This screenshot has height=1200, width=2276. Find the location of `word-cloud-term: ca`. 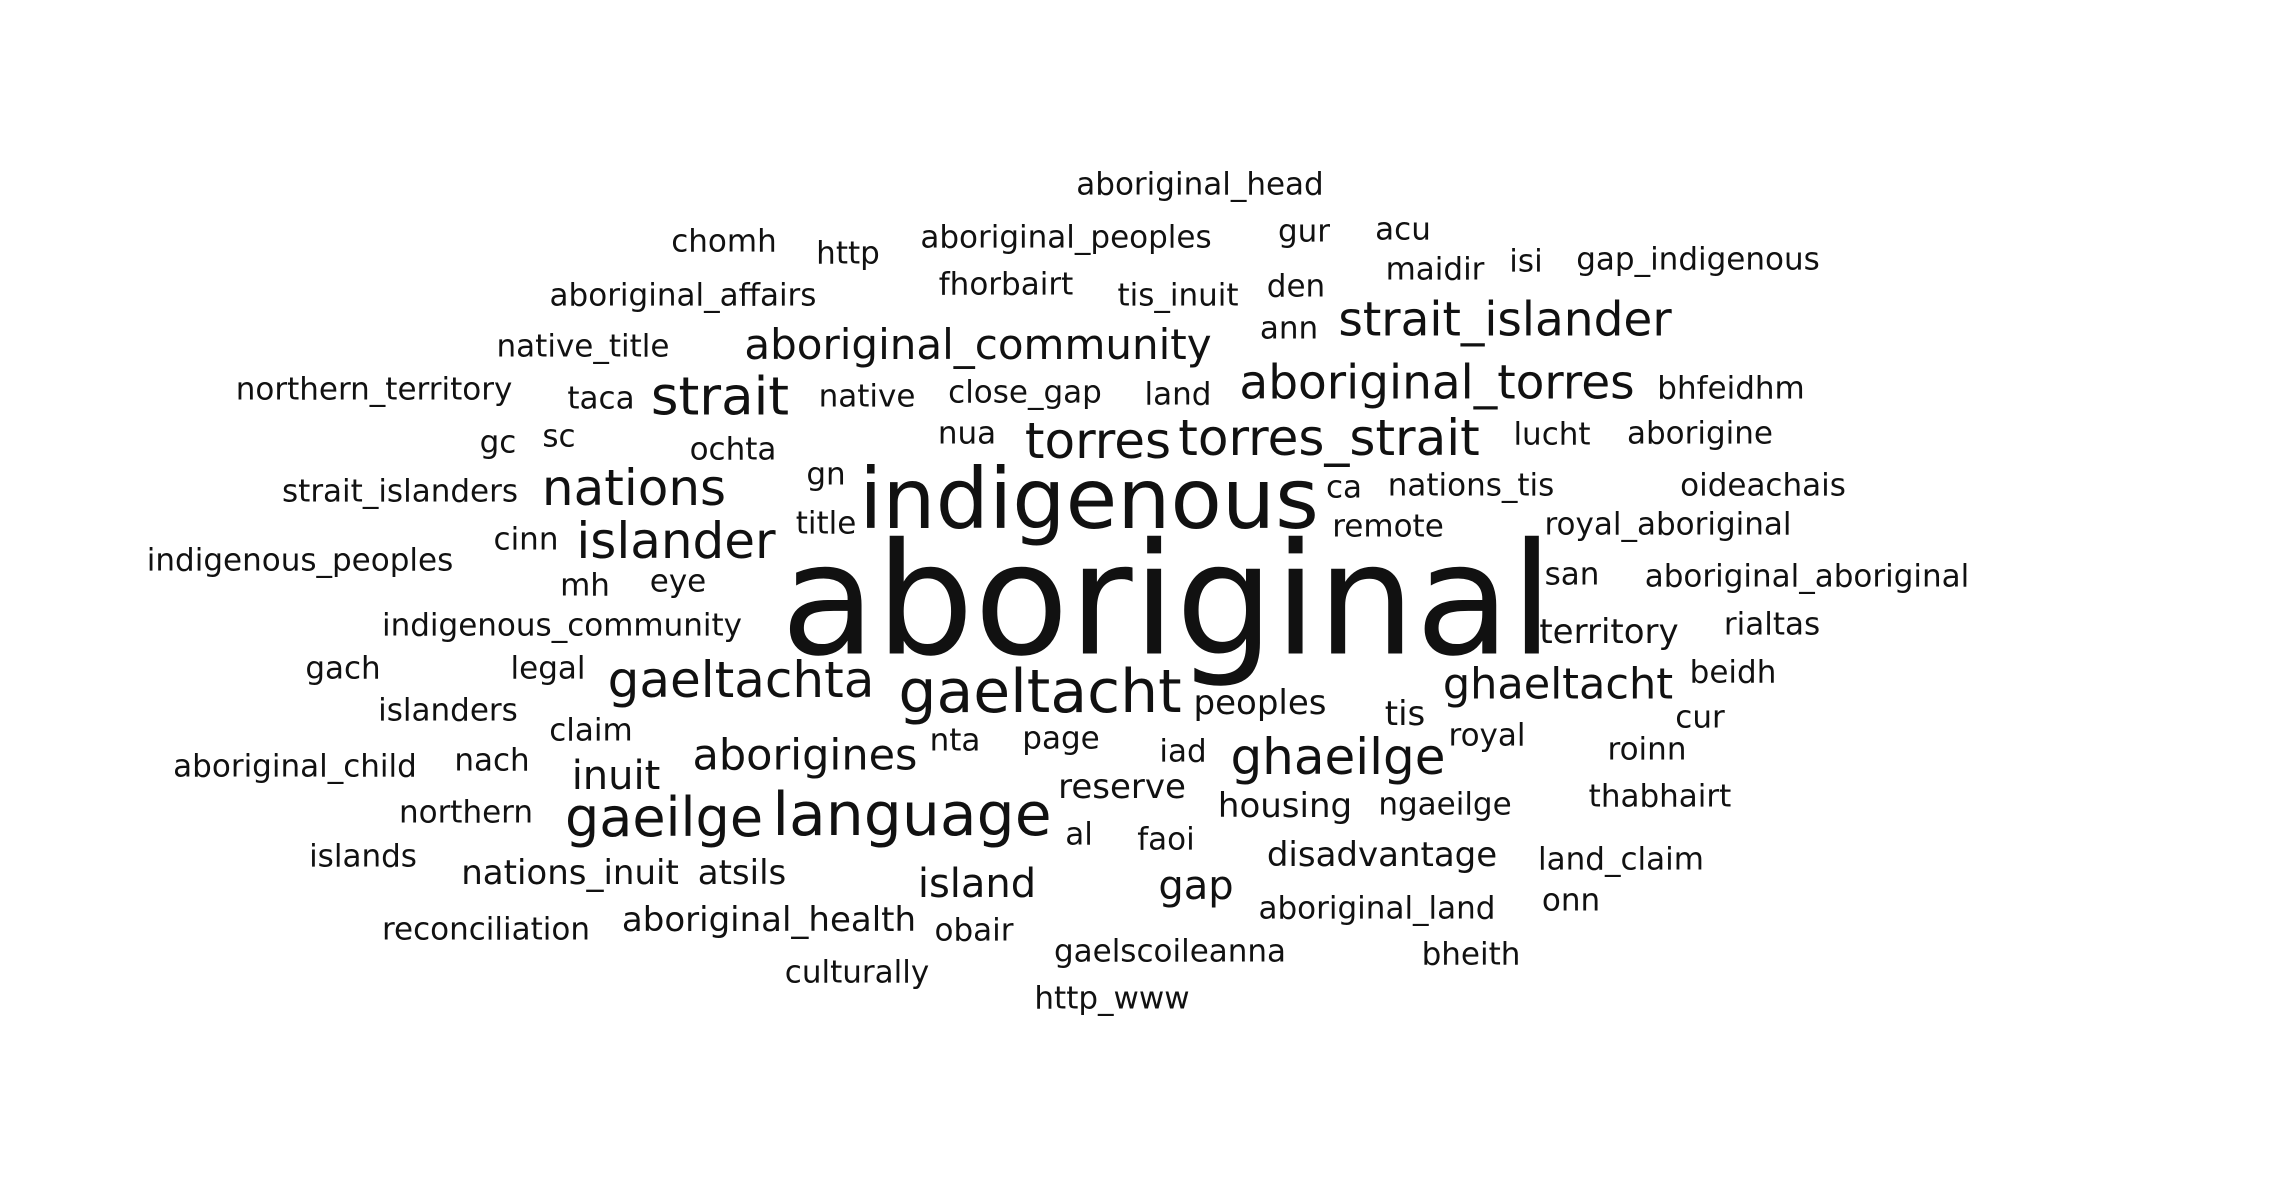

word-cloud-term: ca is located at coordinates (1344, 487).